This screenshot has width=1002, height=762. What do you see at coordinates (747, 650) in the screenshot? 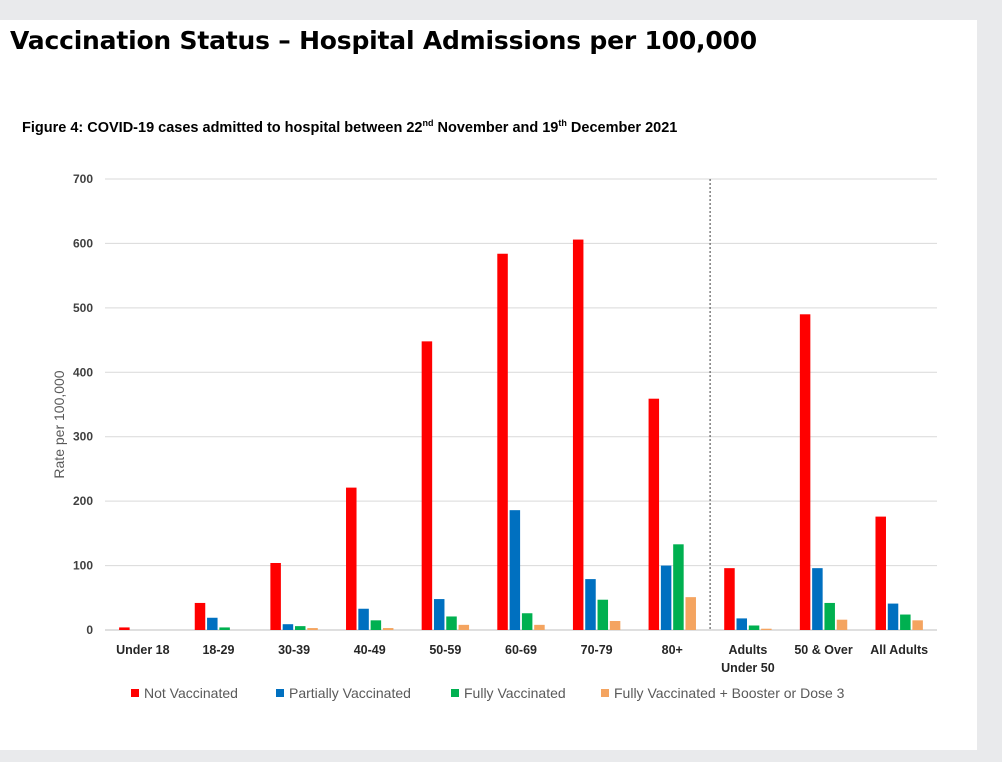
I see `x-tick-label: Adults` at bounding box center [747, 650].